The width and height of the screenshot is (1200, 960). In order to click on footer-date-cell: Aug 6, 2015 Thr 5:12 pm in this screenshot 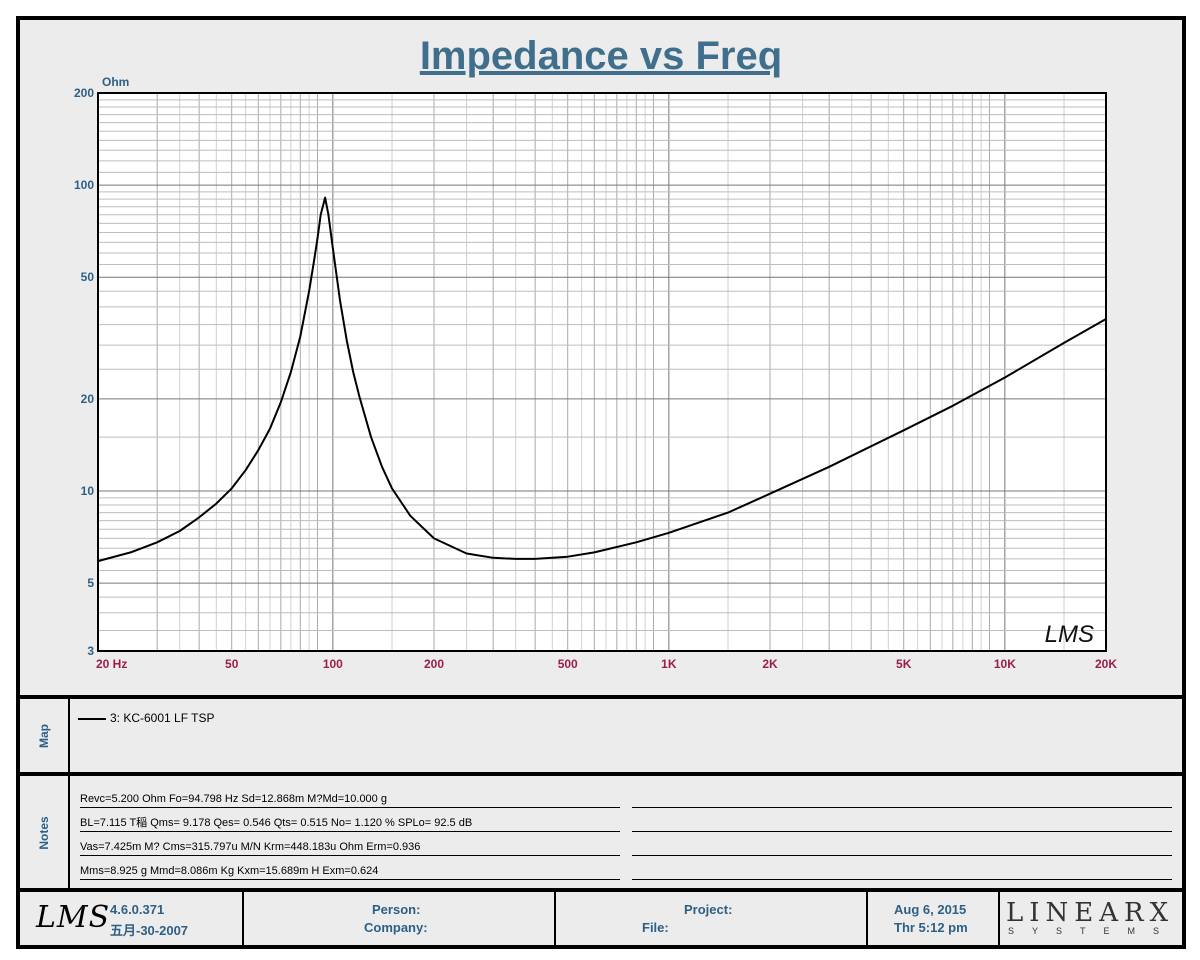, I will do `click(934, 918)`.